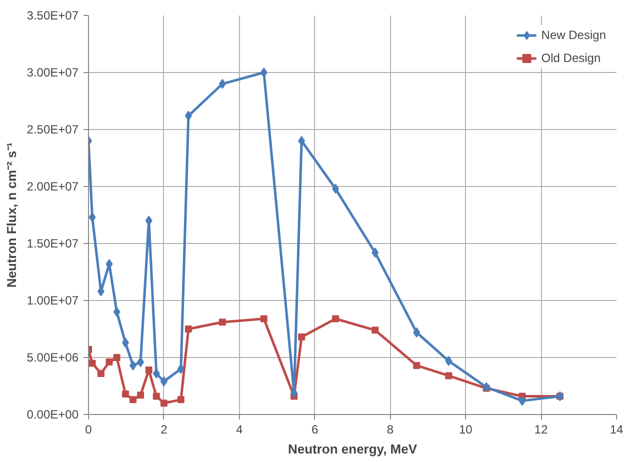 The image size is (640, 463). Describe the element at coordinates (353, 449) in the screenshot. I see `x-axis-title: Neutron energy, MeV` at that location.